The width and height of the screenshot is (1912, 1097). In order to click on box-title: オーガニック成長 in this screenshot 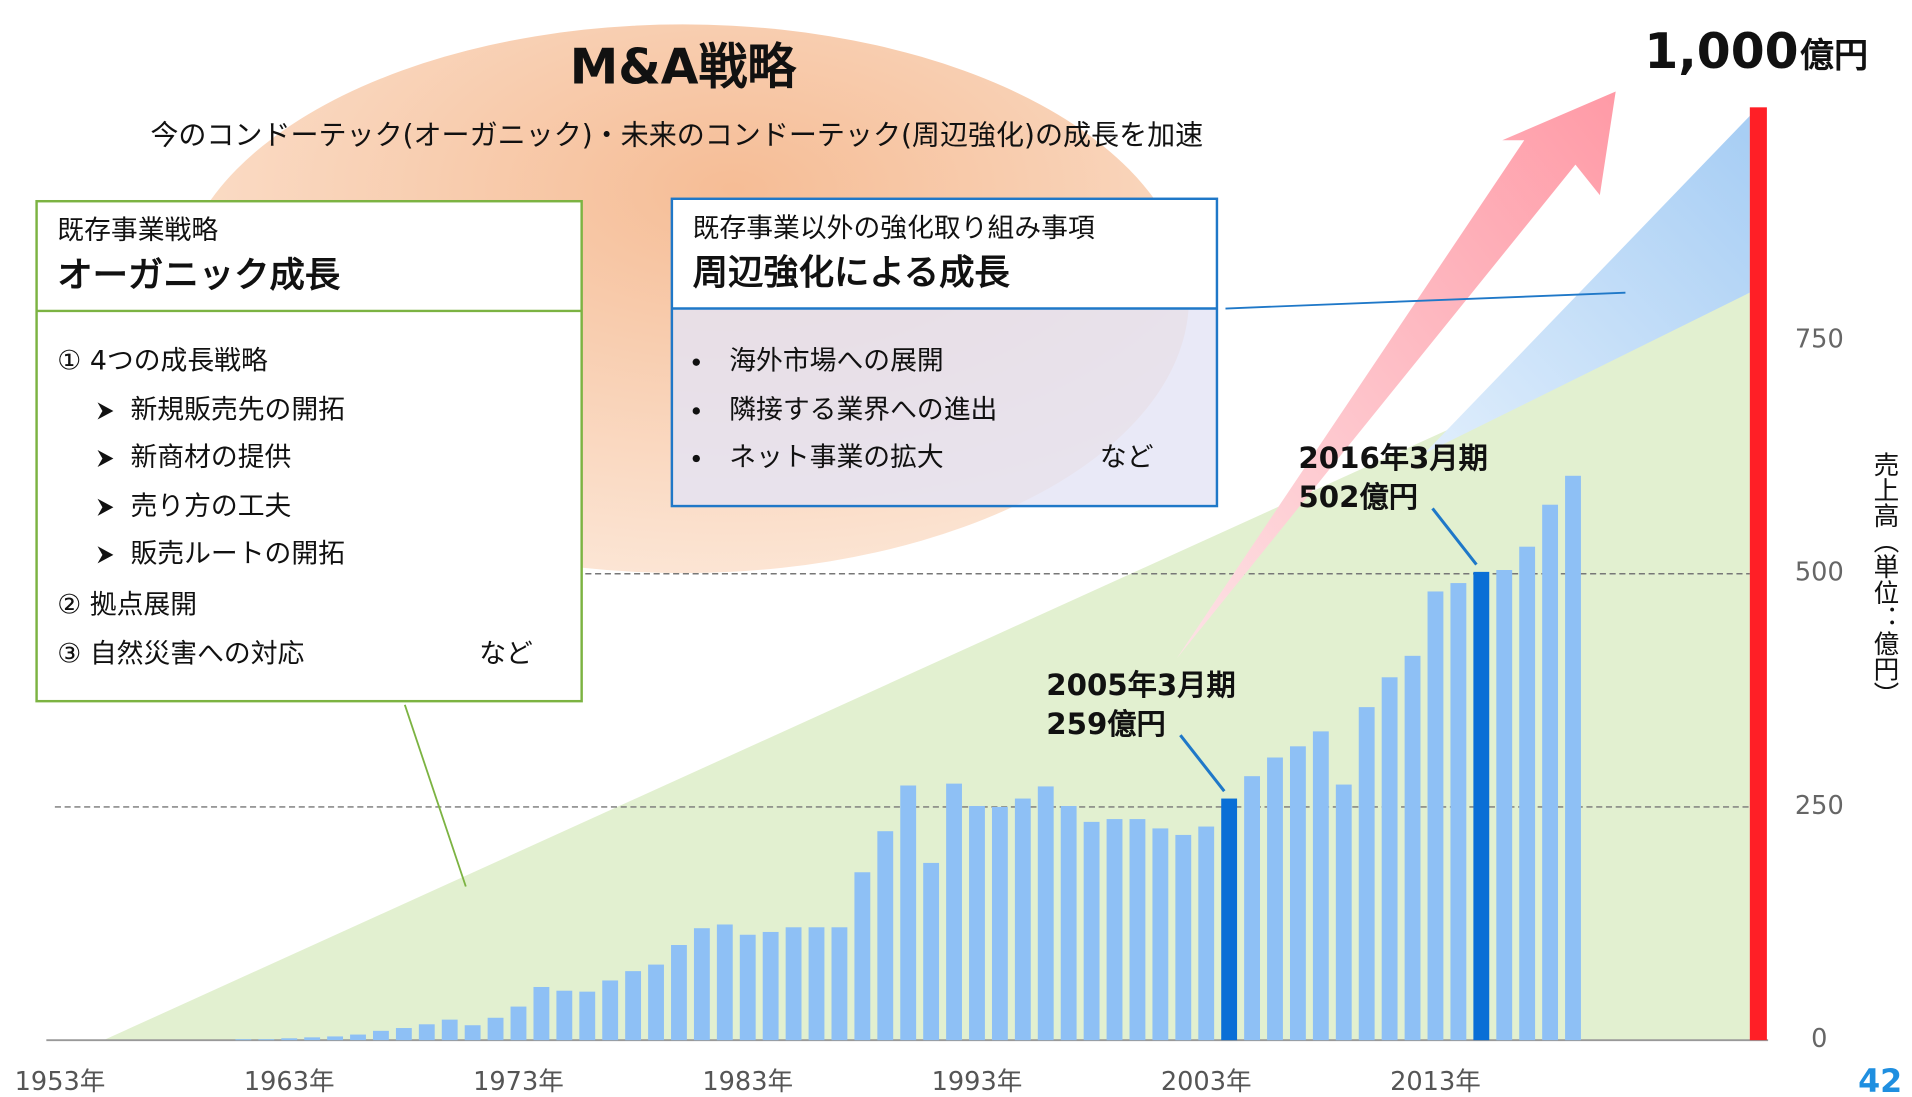, I will do `click(199, 275)`.